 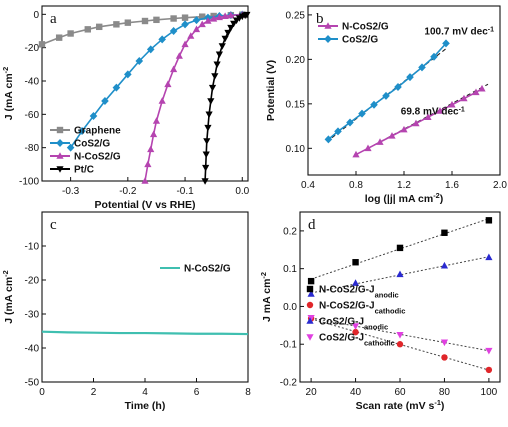 What do you see at coordinates (94, 392) in the screenshot?
I see `x-tick-label: 2` at bounding box center [94, 392].